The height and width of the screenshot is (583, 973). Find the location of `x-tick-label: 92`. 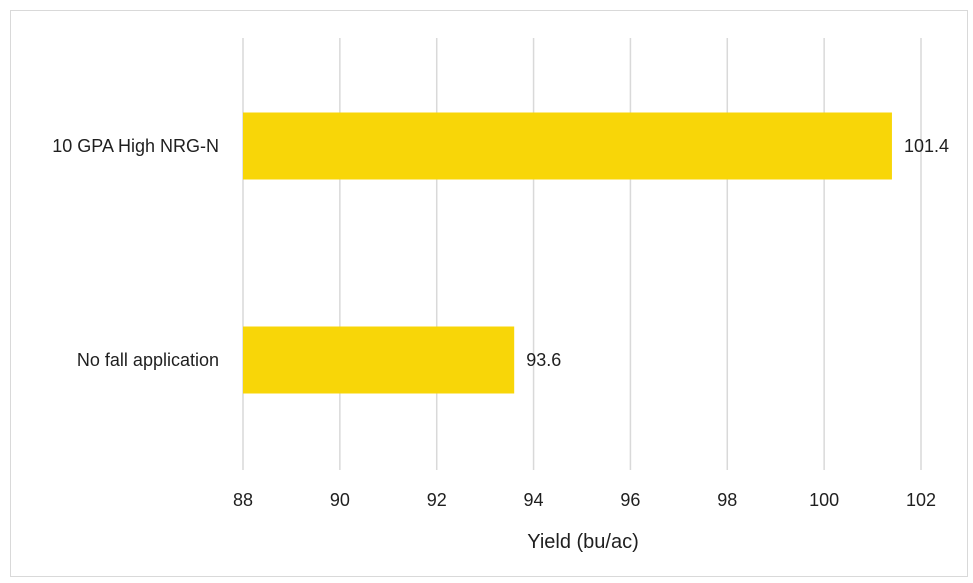

x-tick-label: 92 is located at coordinates (437, 500).